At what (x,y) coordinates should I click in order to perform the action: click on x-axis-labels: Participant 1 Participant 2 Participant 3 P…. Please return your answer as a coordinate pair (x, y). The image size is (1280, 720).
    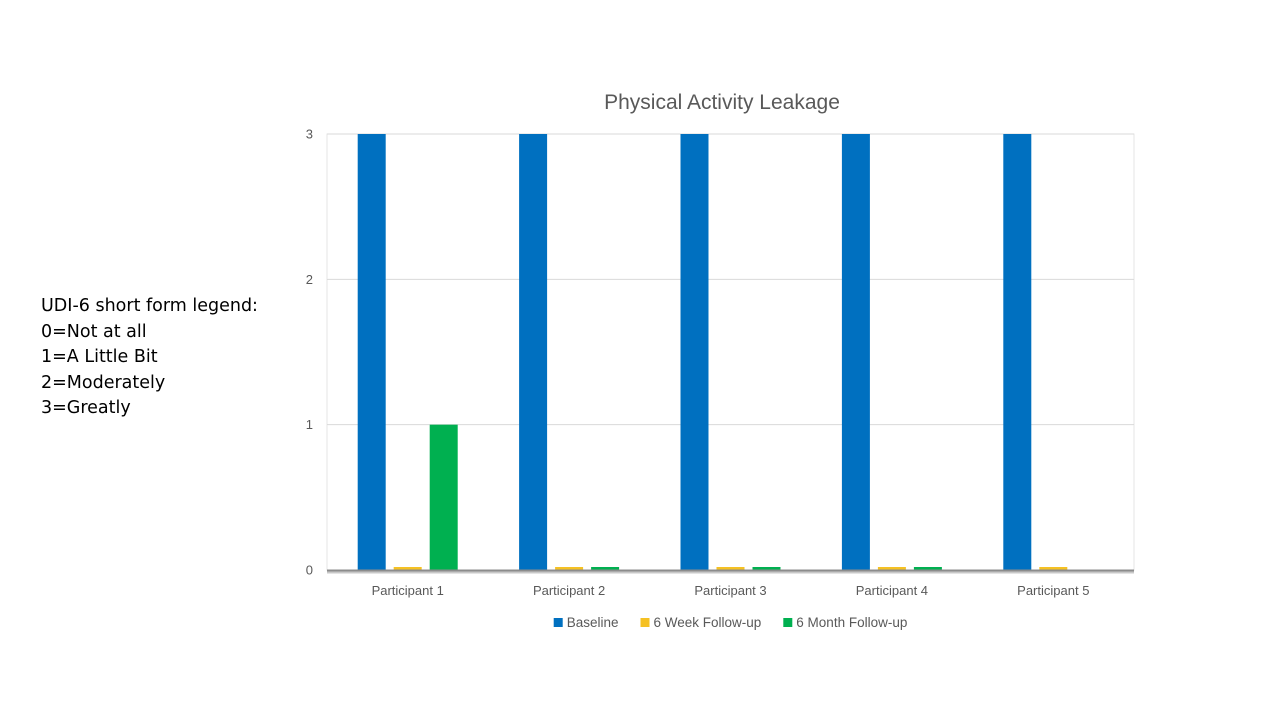
    Looking at the image, I should click on (731, 590).